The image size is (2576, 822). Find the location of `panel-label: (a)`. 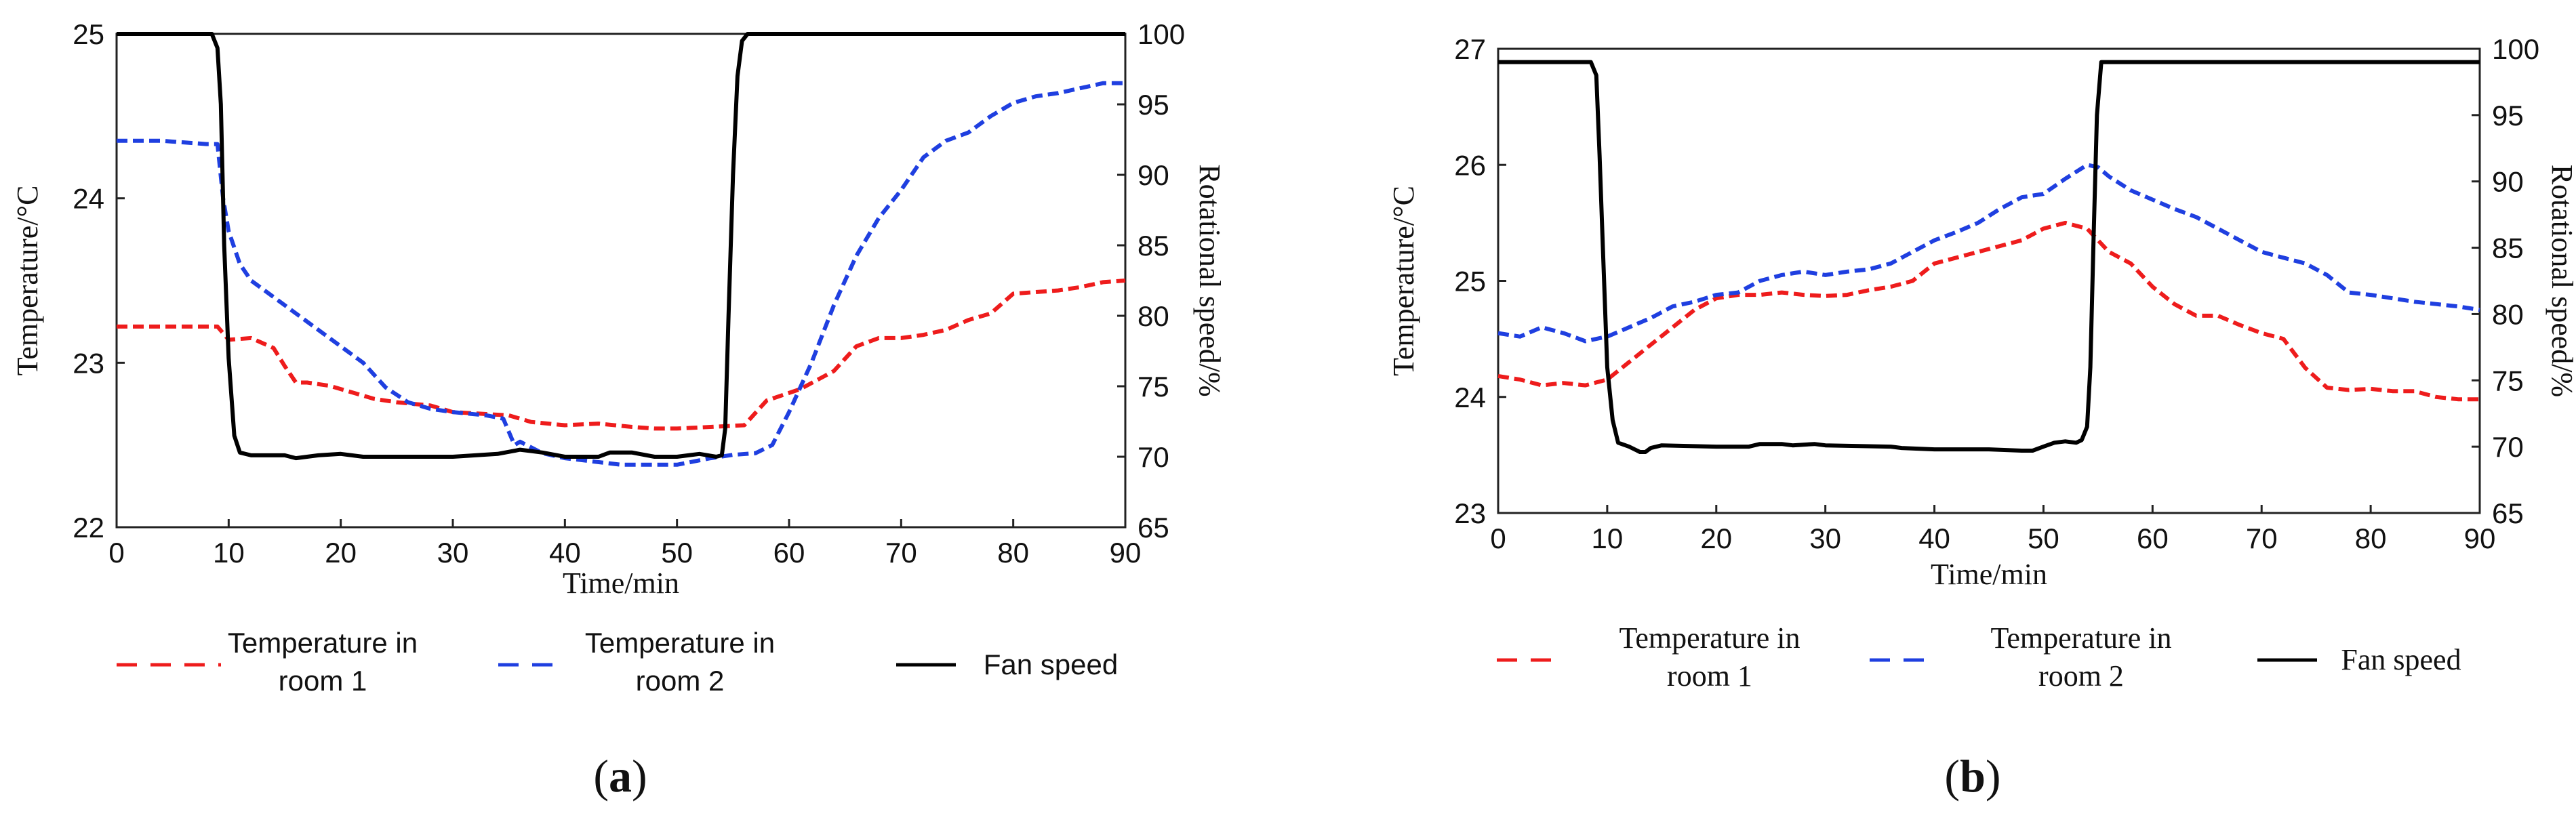

panel-label: (a) is located at coordinates (620, 776).